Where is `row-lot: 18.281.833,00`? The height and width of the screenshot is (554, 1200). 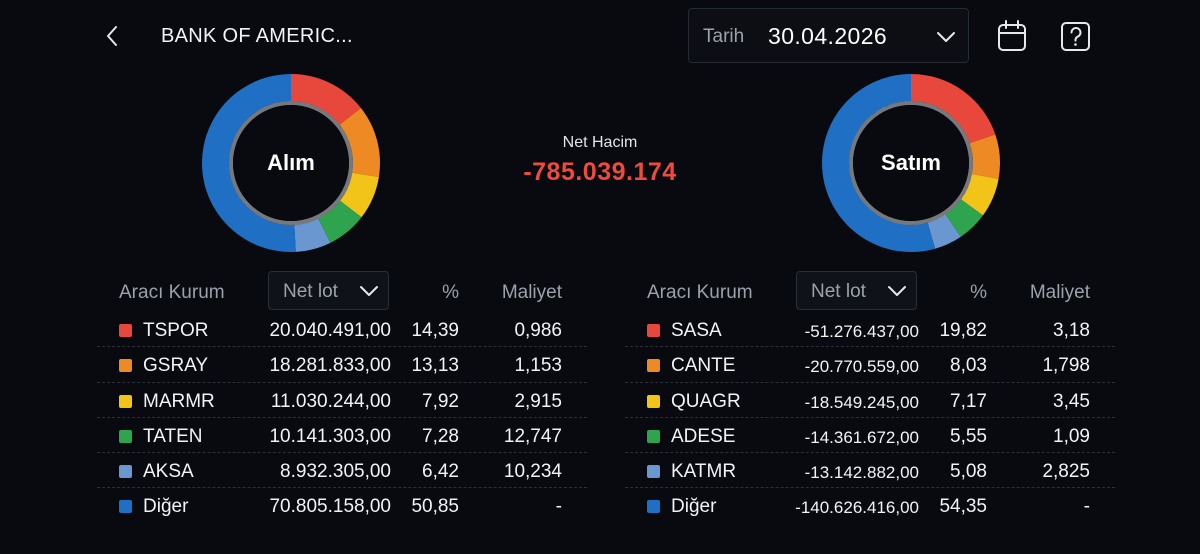 row-lot: 18.281.833,00 is located at coordinates (330, 366).